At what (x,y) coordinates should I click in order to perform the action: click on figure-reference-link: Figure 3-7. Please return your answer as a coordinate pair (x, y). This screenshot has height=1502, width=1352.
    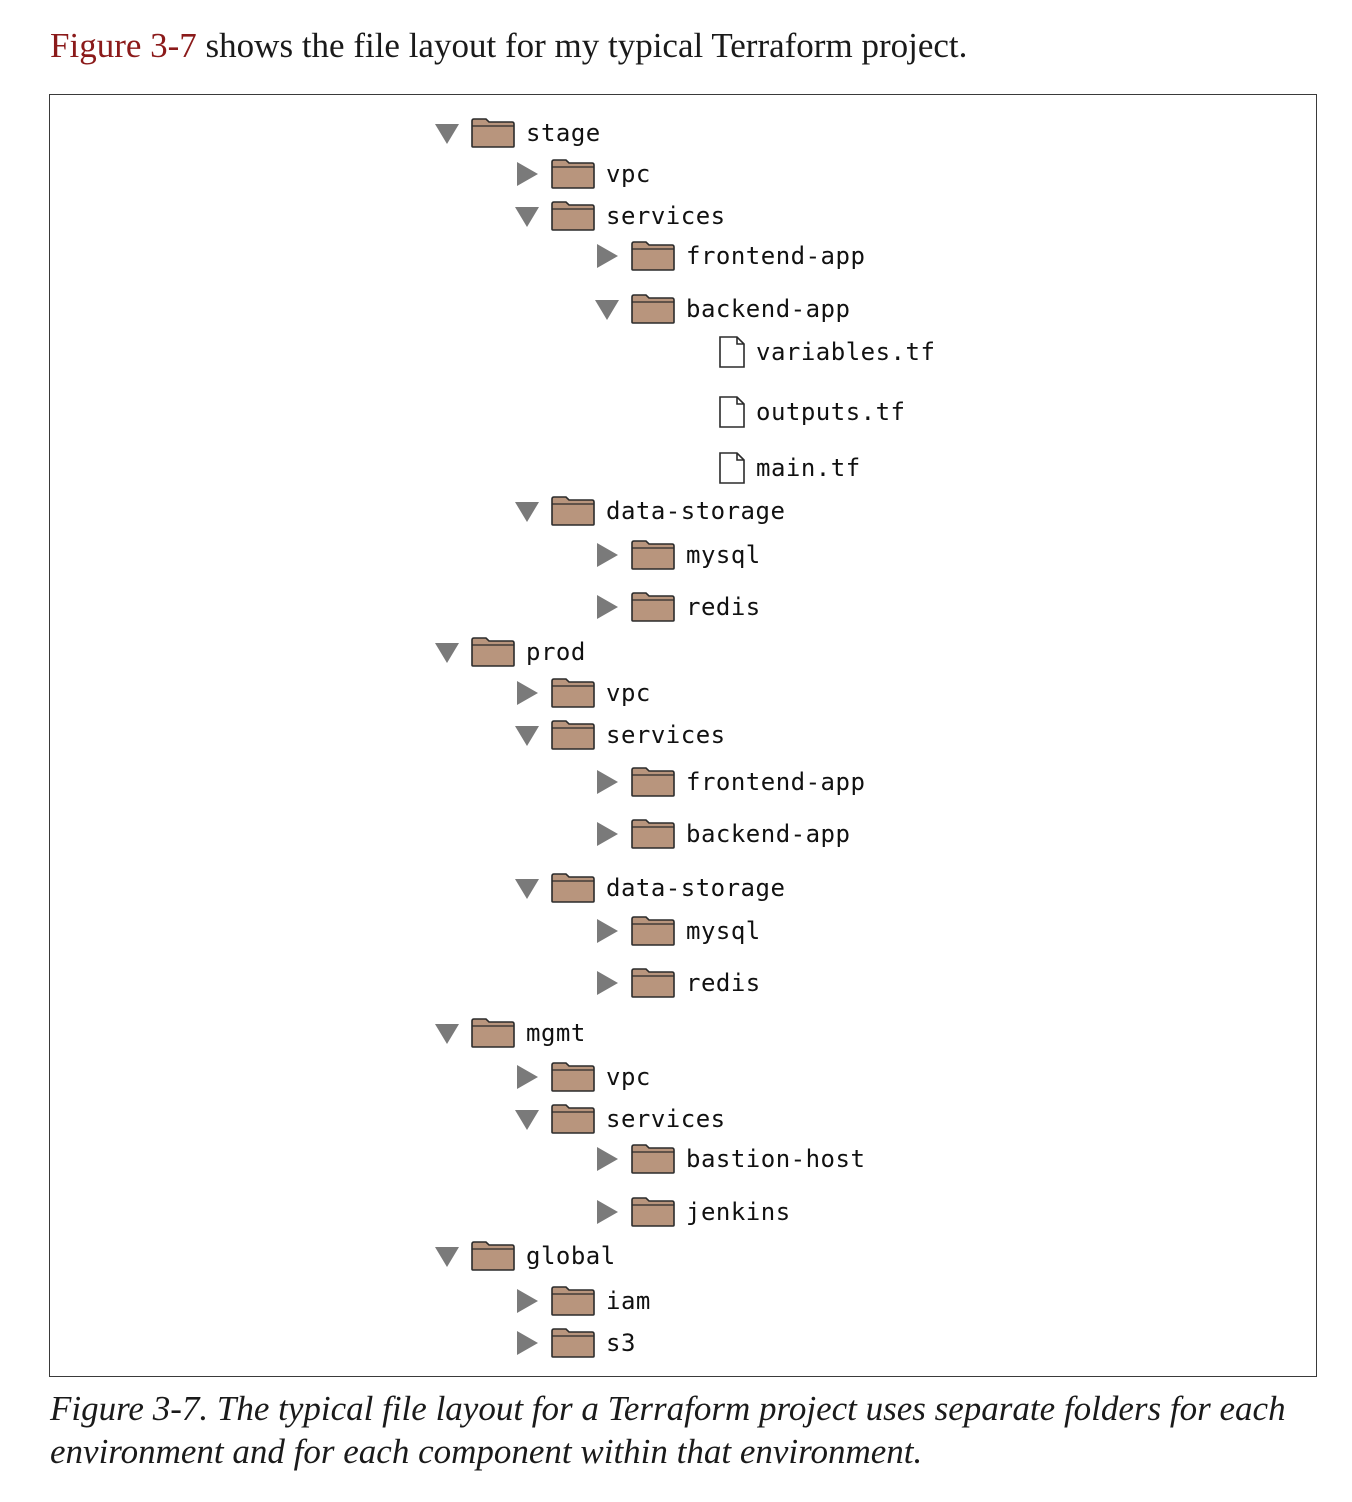
    Looking at the image, I should click on (123, 45).